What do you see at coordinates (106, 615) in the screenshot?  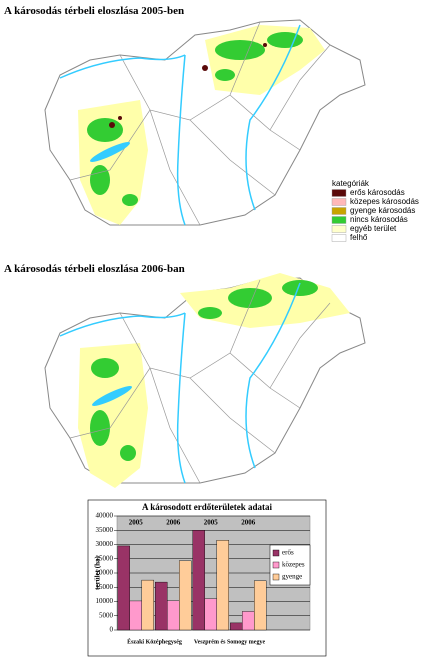 I see `y-tick-label: 5000` at bounding box center [106, 615].